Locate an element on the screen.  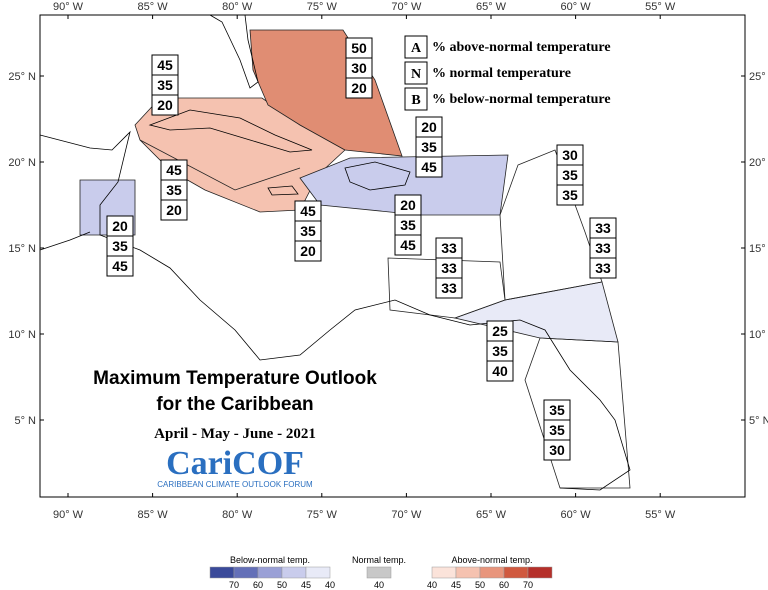
period: April - May - June - 2021 is located at coordinates (235, 434).